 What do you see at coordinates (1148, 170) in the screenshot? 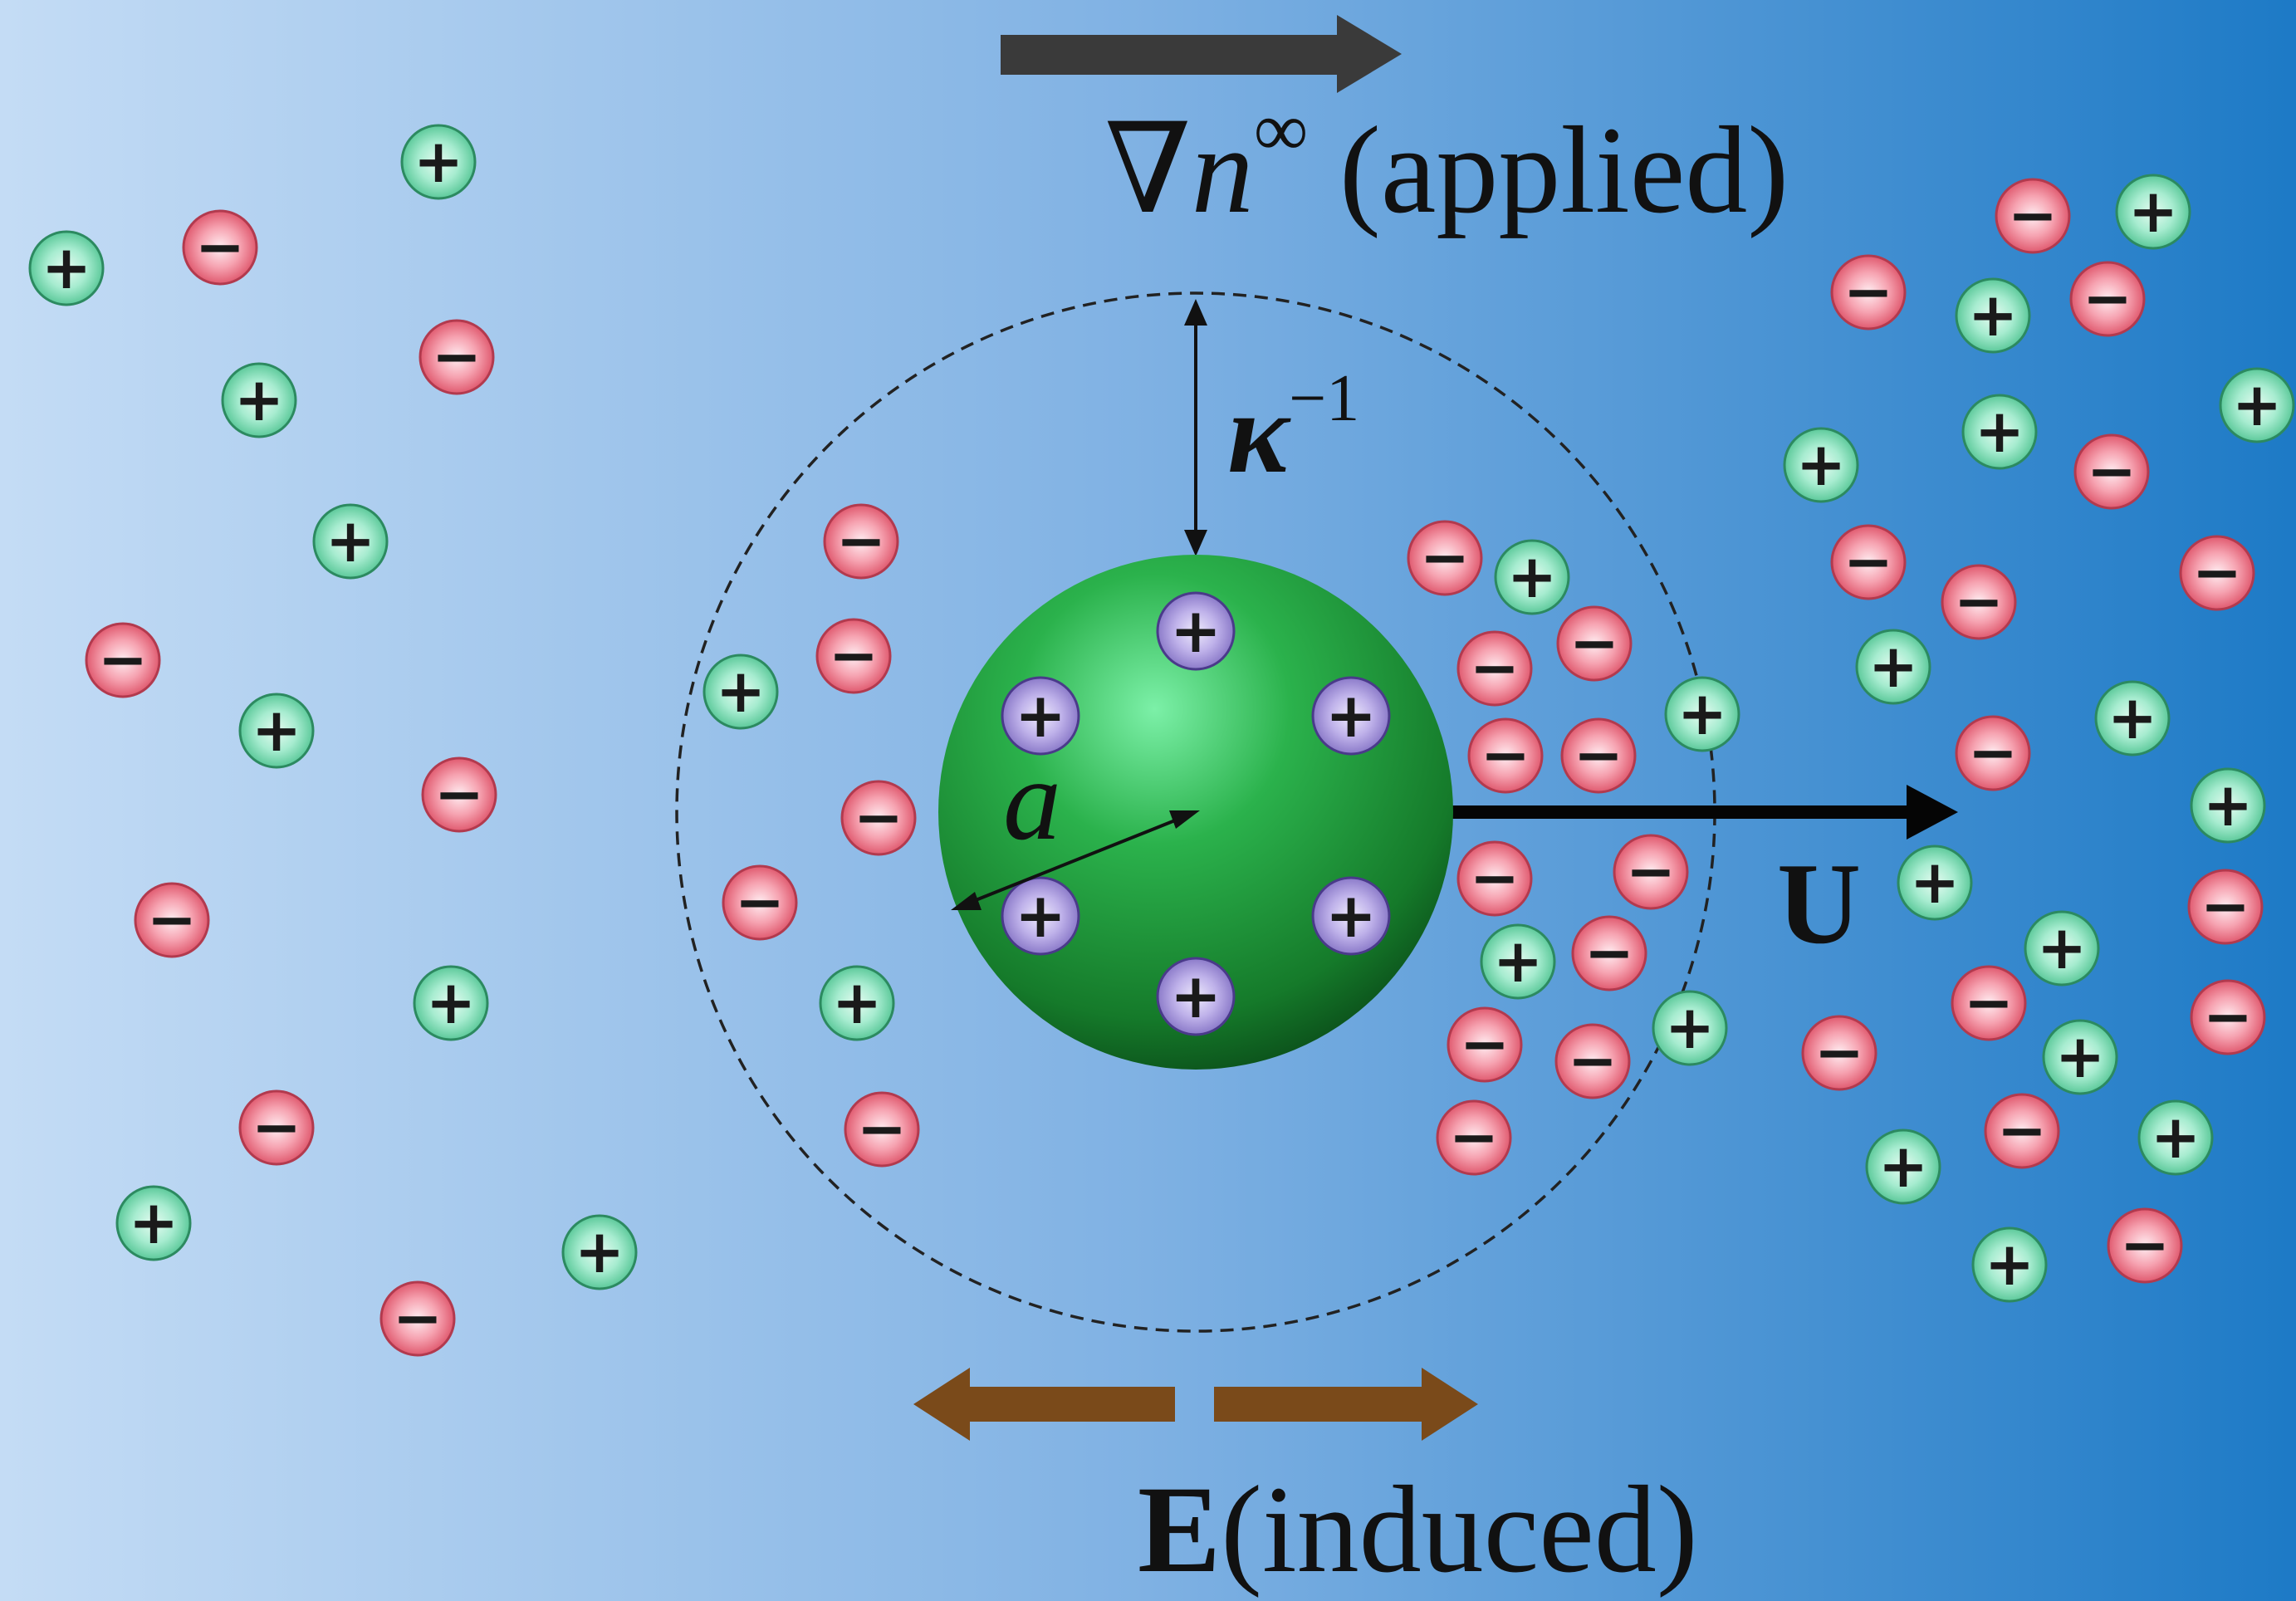
I see `gradient-symbol: ∇` at bounding box center [1148, 170].